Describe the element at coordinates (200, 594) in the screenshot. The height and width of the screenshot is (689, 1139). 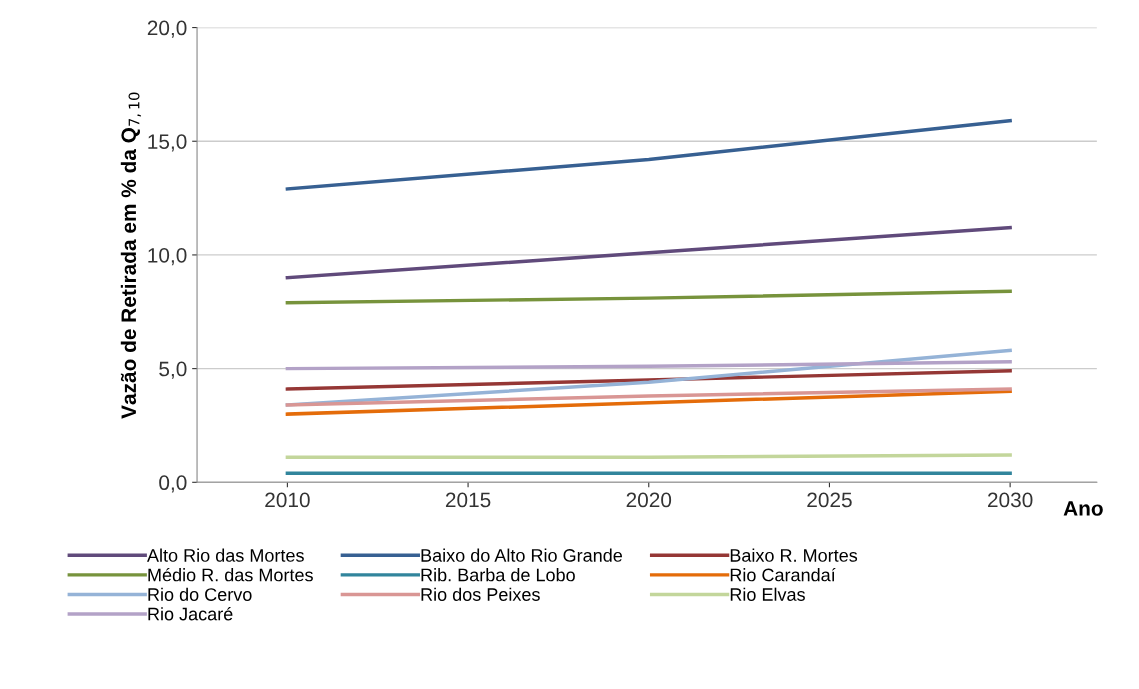
I see `legend-label: Rio do Cervo` at that location.